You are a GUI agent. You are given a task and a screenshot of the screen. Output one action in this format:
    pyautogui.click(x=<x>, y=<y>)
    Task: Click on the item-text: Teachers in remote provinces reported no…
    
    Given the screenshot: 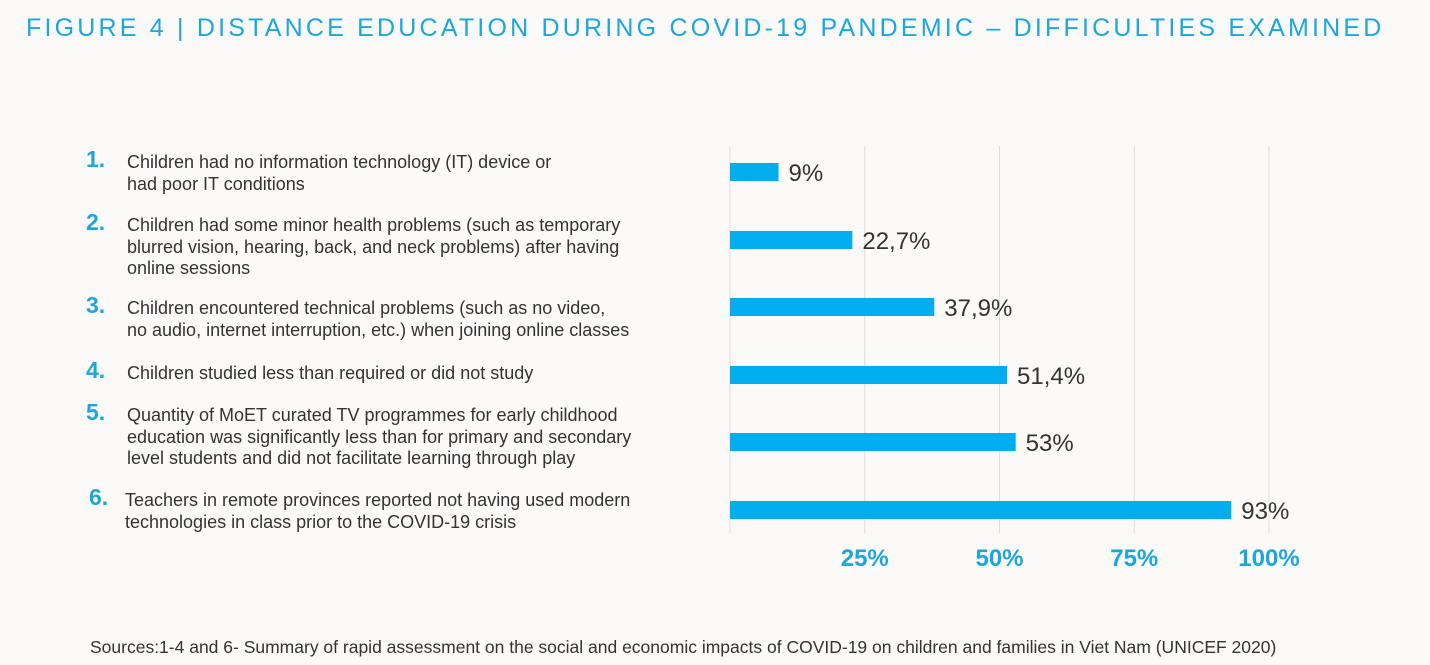 What is the action you would take?
    pyautogui.click(x=377, y=511)
    